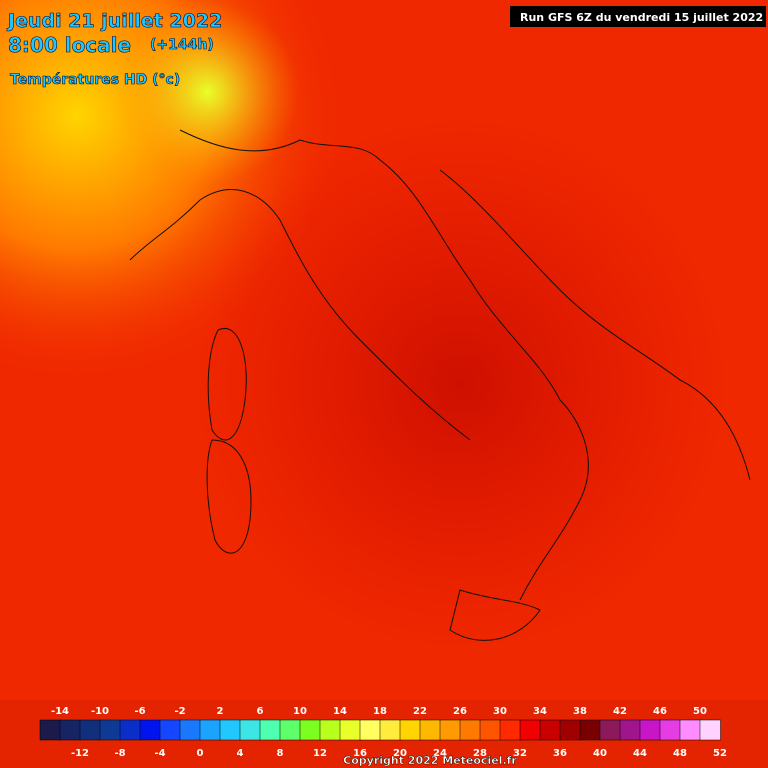 This screenshot has width=768, height=768. Describe the element at coordinates (159, 753) in the screenshot. I see `legend-label: -4` at that location.